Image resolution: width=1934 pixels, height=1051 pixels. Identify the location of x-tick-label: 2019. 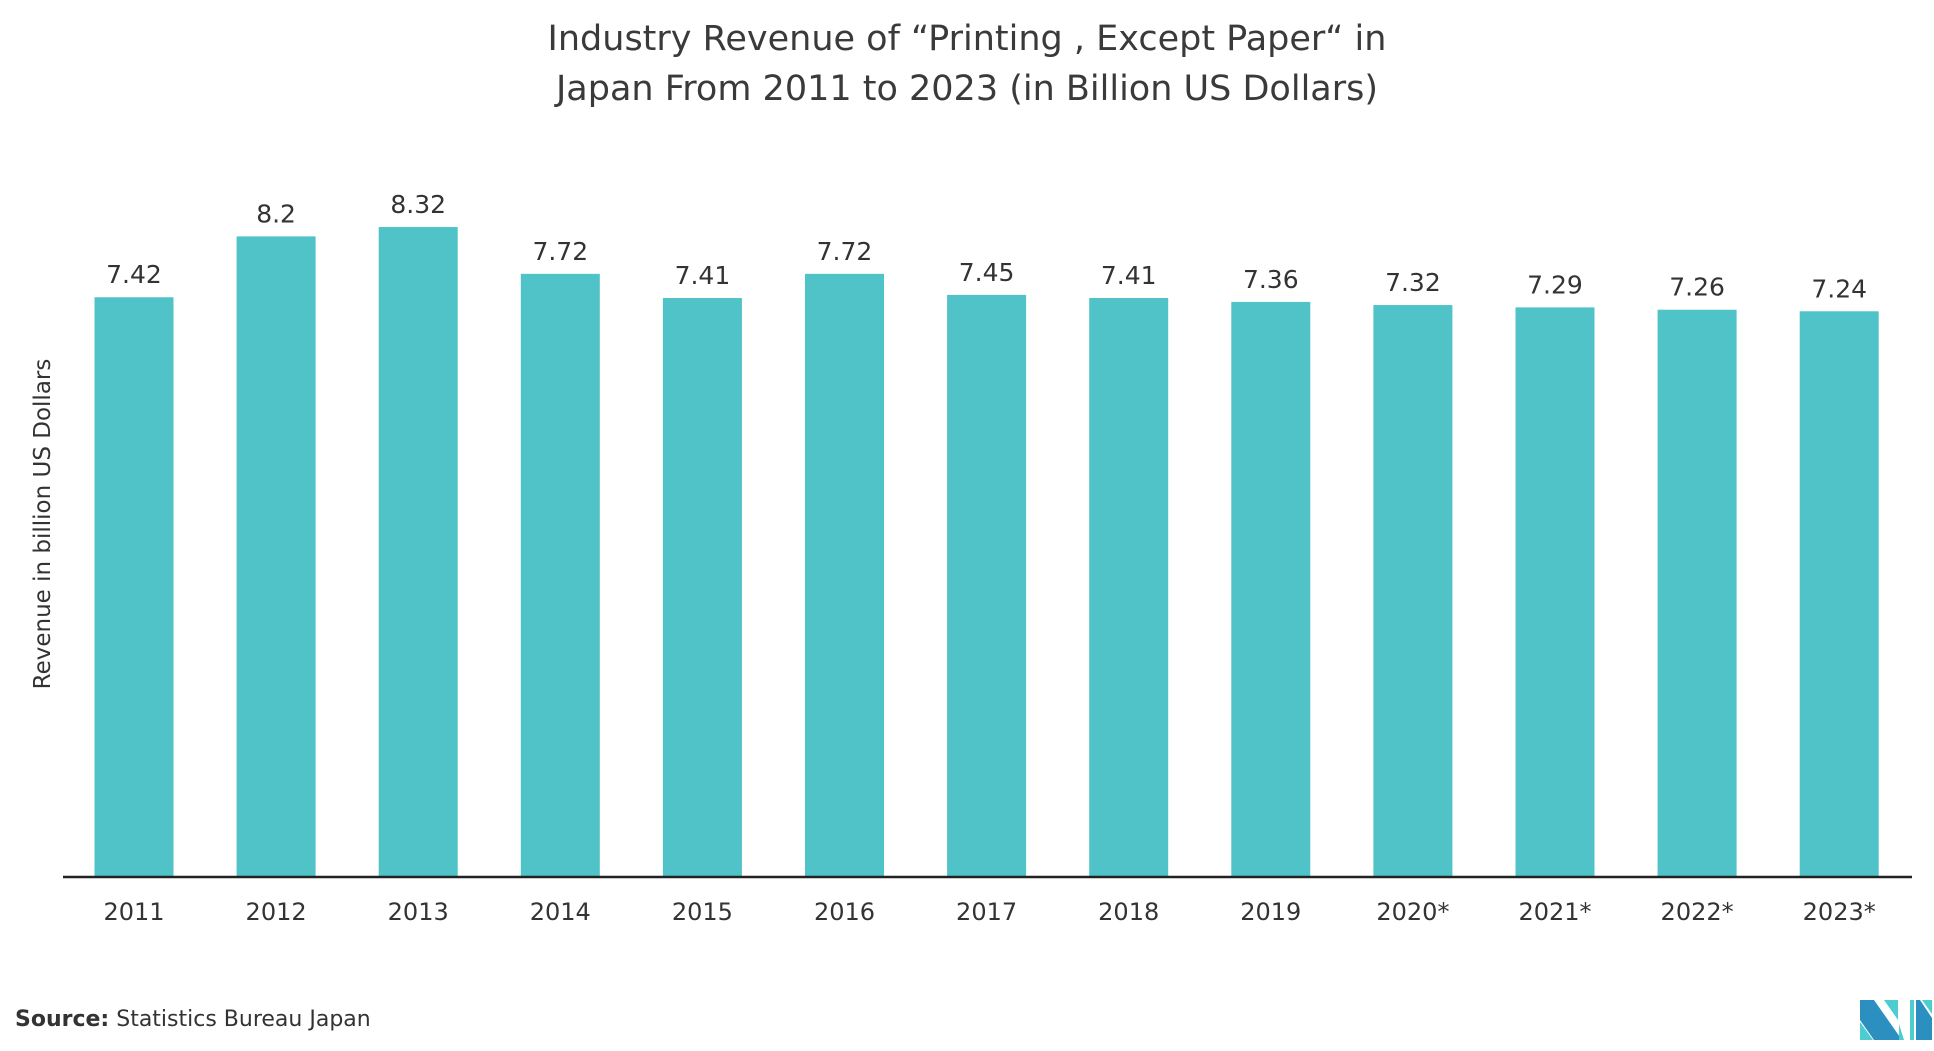
(1270, 912).